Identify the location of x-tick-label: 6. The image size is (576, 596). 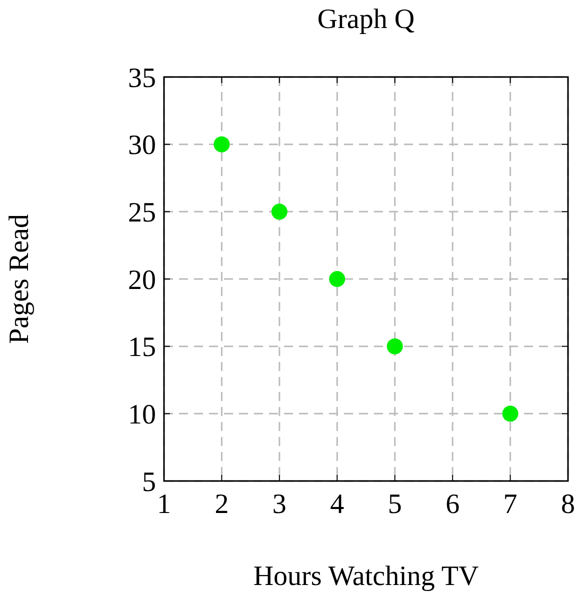
(453, 504).